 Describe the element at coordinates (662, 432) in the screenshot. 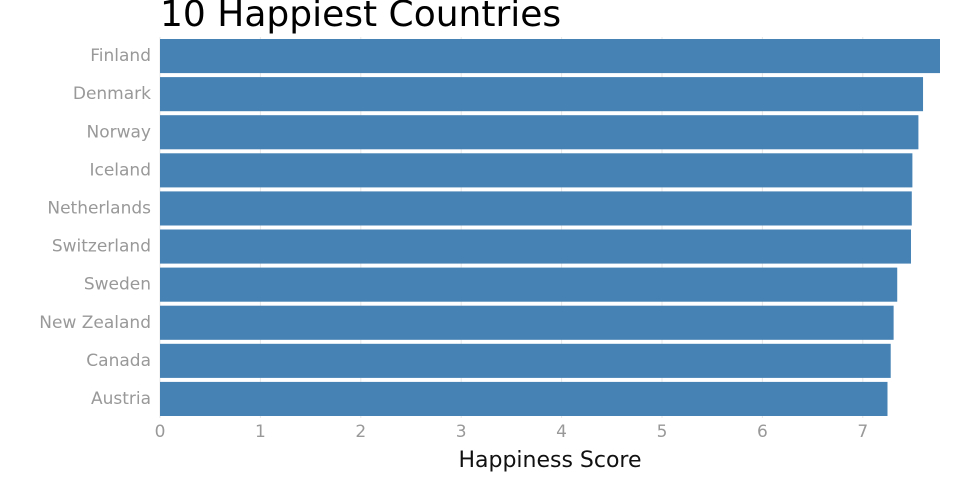

I see `x-tick-label: 5` at that location.